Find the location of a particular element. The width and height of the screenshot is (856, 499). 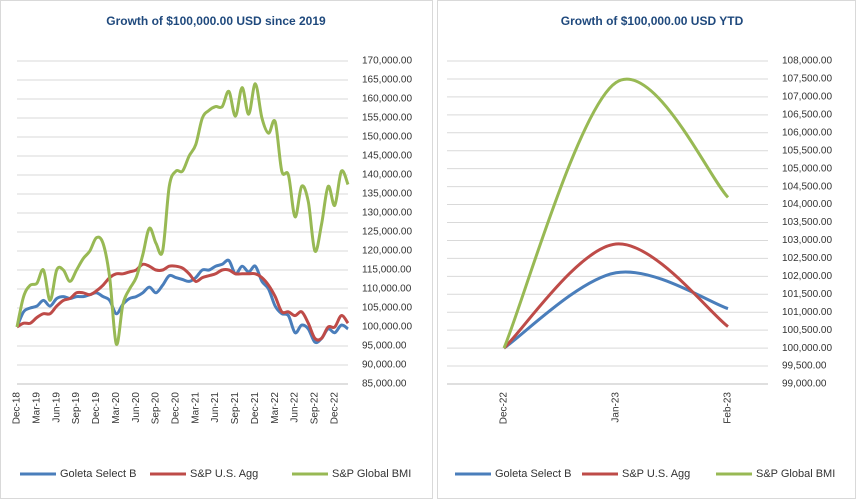

y-tick-label: 145,000.00 is located at coordinates (387, 156).